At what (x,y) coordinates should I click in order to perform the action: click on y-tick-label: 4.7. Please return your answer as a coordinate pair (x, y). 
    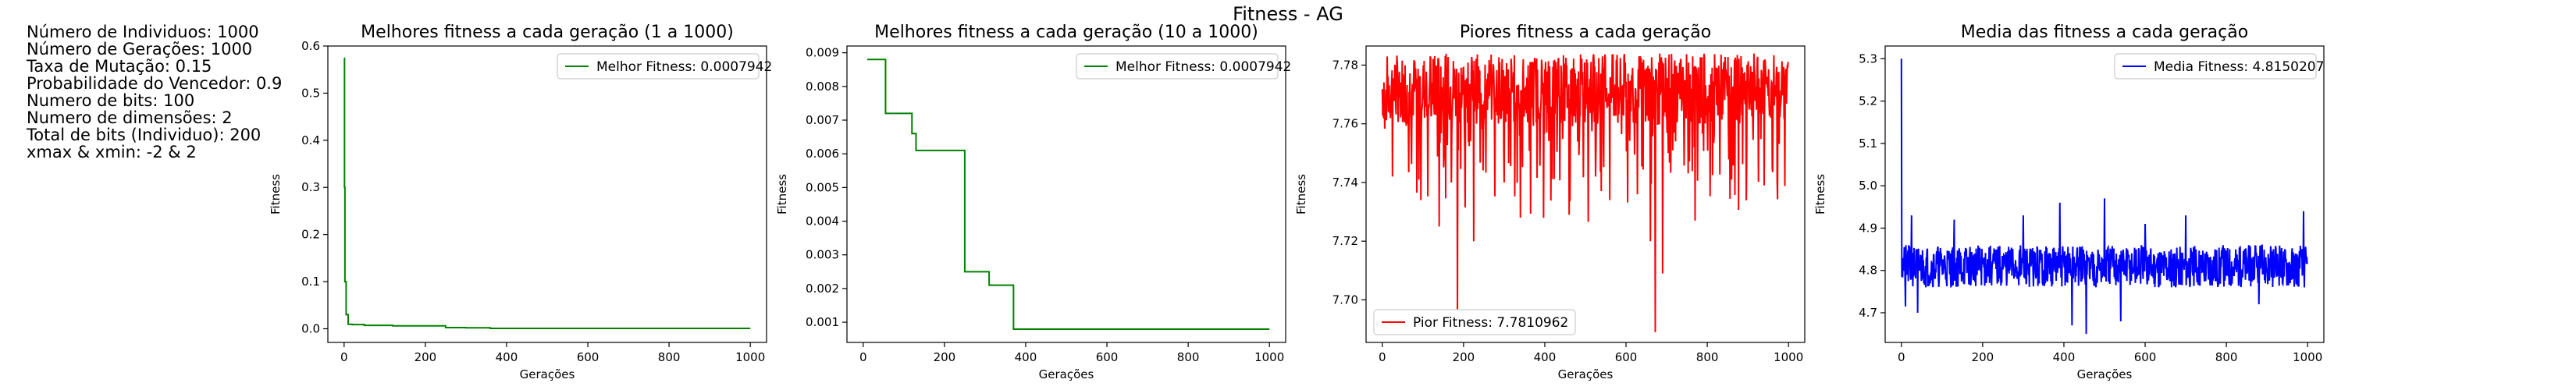
    Looking at the image, I should click on (1868, 313).